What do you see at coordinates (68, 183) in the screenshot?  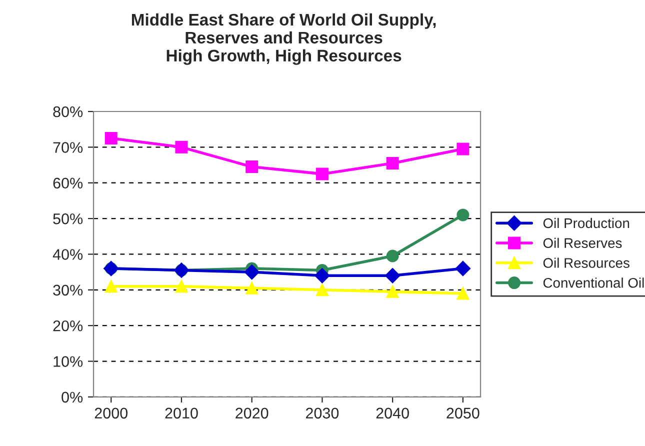 I see `y-tick-label: 60%` at bounding box center [68, 183].